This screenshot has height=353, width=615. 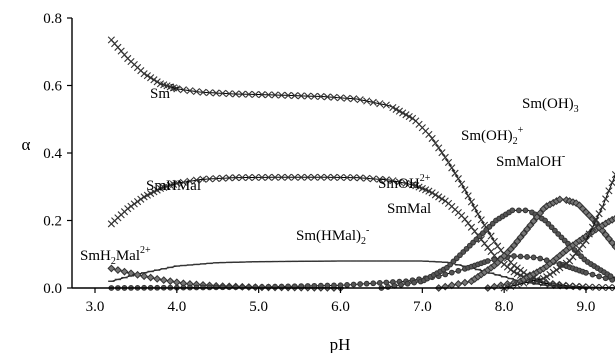 I want to click on series-label-smoh: SmOH2+, so click(x=404, y=182).